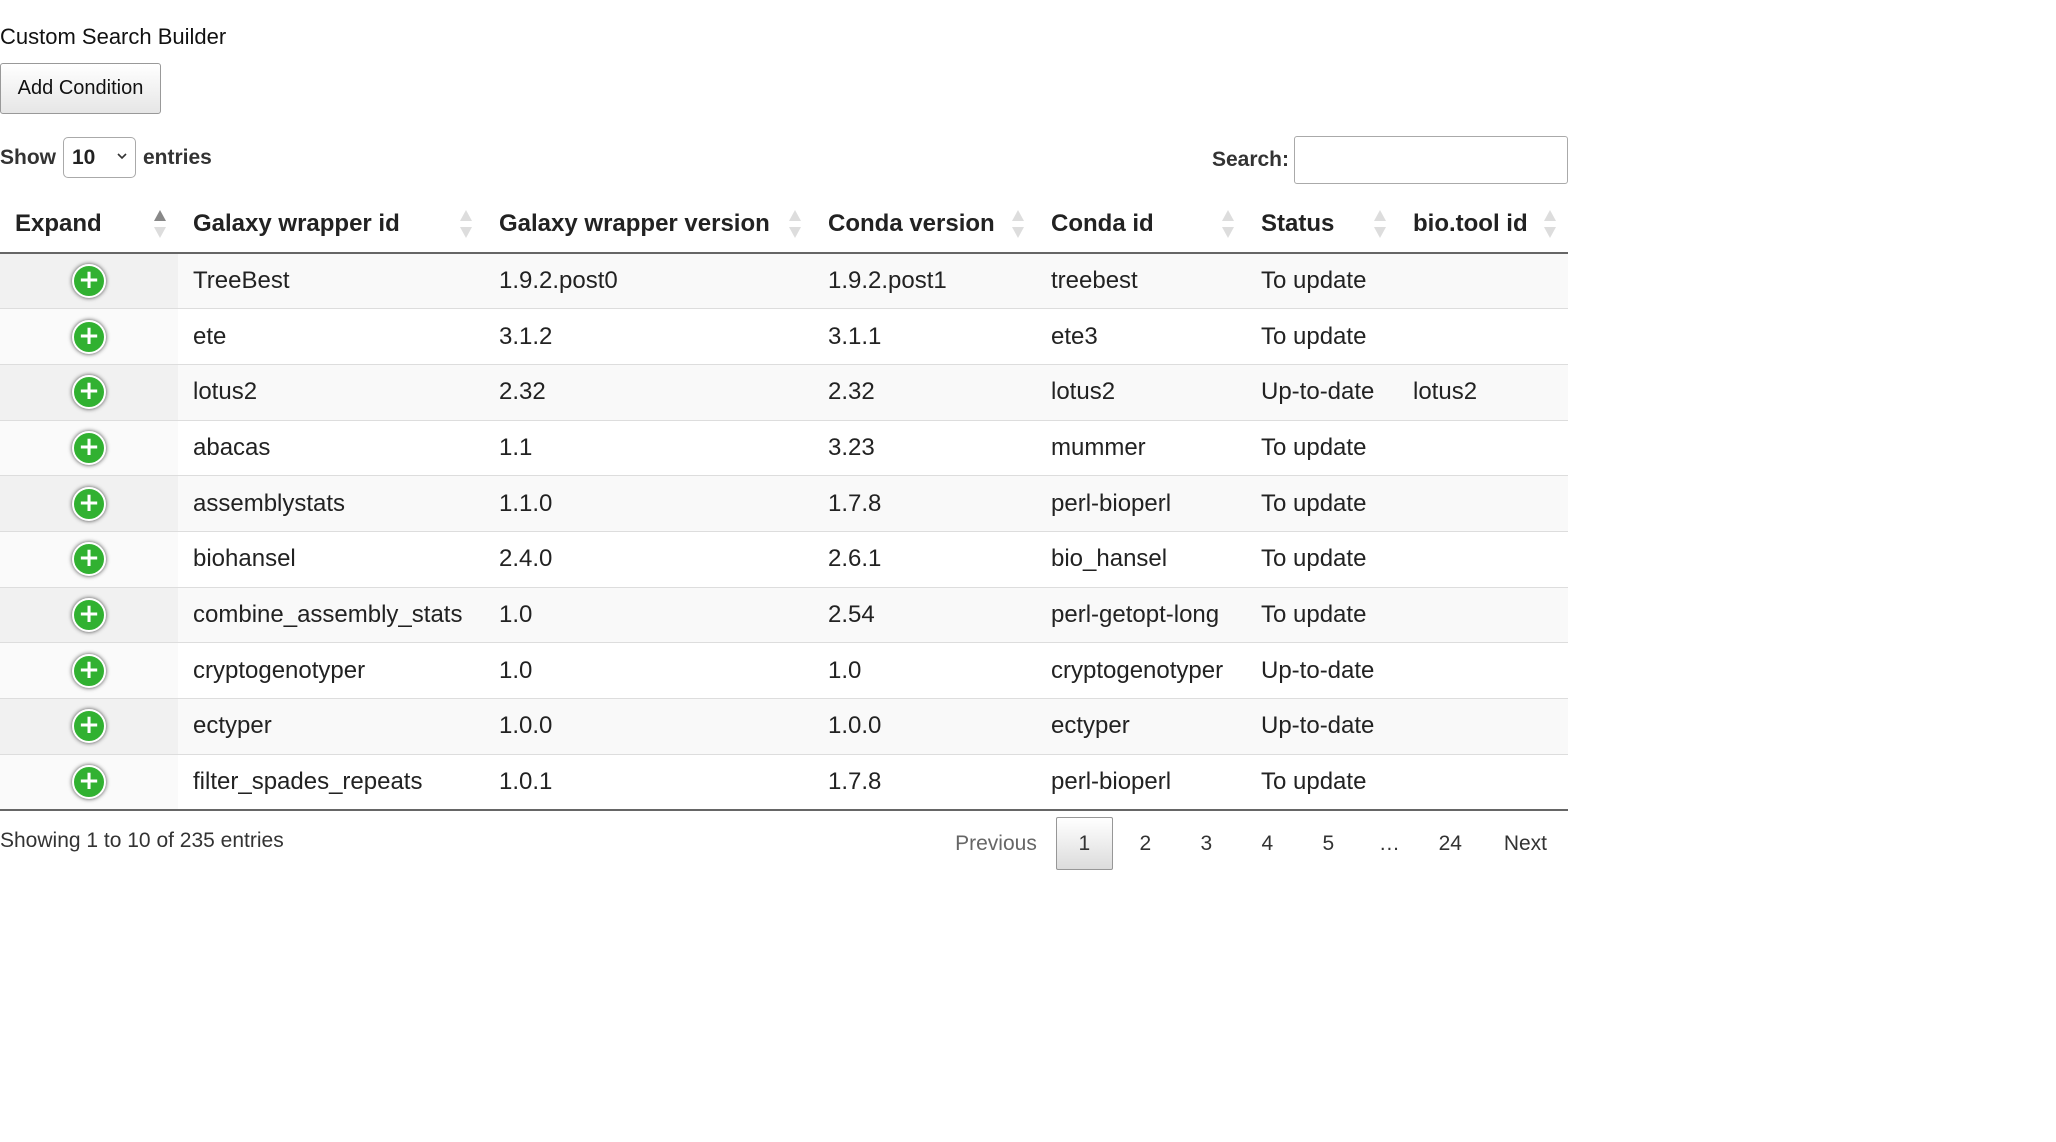 The image size is (2056, 1142). Describe the element at coordinates (1525, 843) in the screenshot. I see `next-page-button: Next` at that location.